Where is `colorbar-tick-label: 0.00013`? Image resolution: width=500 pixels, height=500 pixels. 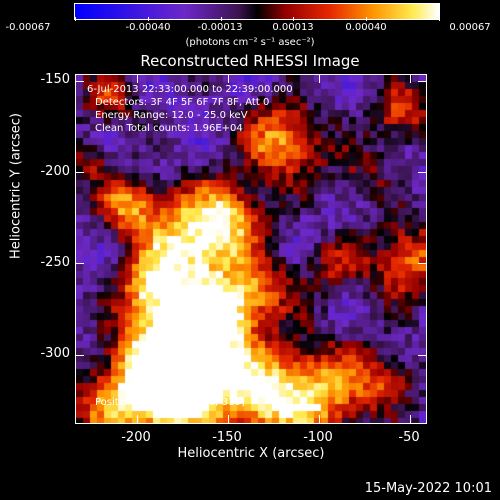
colorbar-tick-label: 0.00013 is located at coordinates (293, 27).